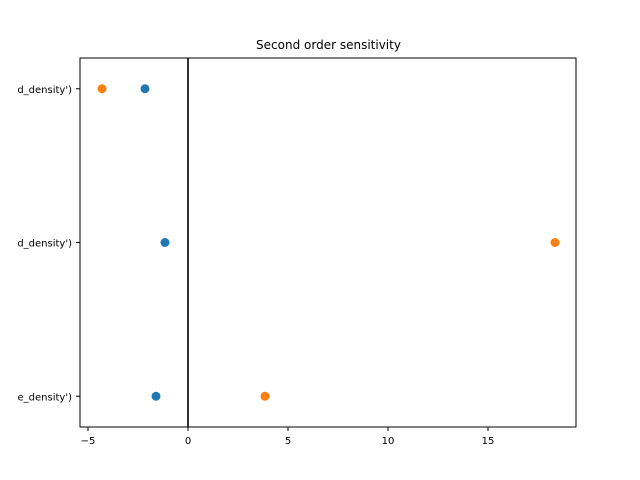  I want to click on y-tick-label: e_density'), so click(45, 397).